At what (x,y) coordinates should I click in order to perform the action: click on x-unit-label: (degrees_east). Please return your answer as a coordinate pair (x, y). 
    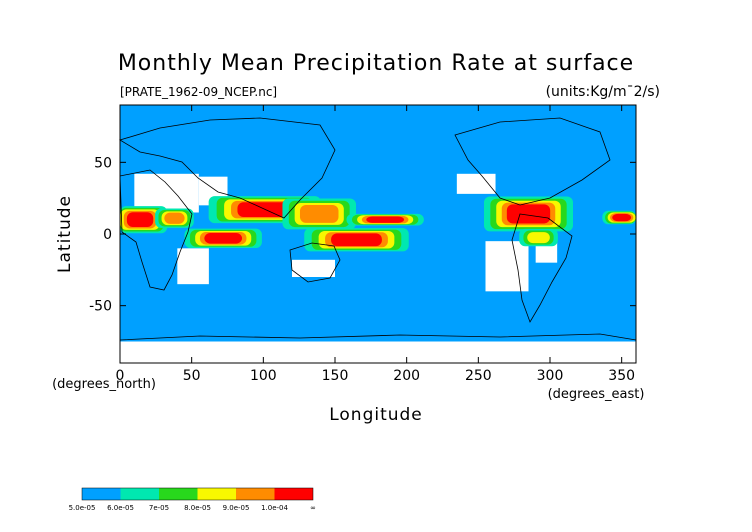
    Looking at the image, I should click on (596, 394).